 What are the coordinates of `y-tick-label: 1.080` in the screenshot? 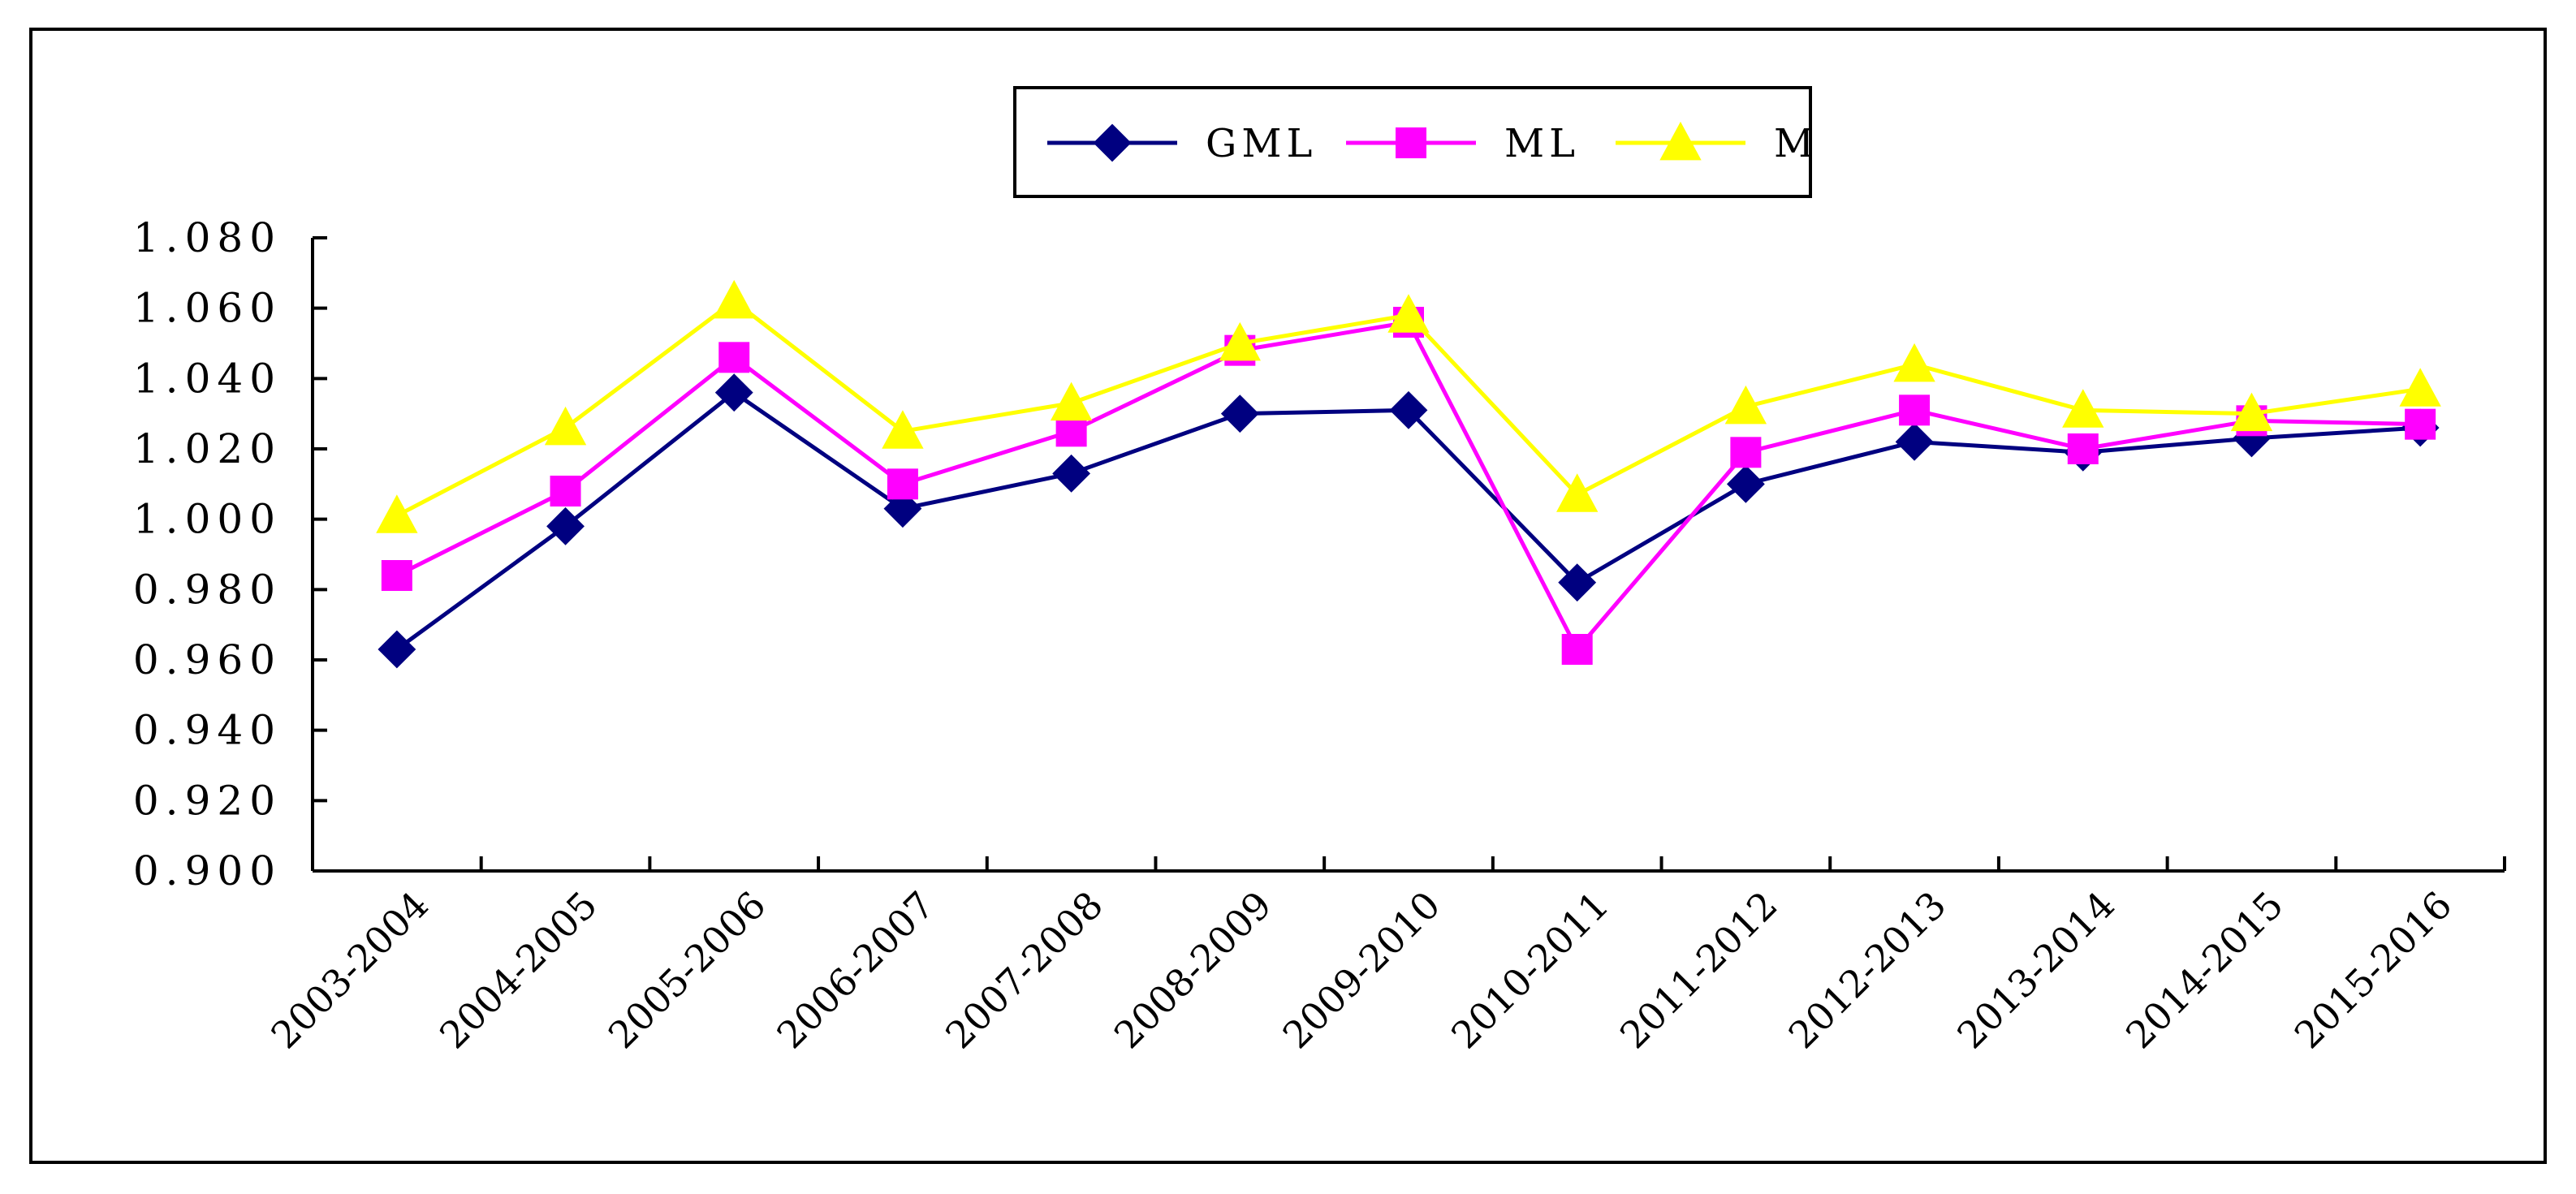 It's located at (207, 237).